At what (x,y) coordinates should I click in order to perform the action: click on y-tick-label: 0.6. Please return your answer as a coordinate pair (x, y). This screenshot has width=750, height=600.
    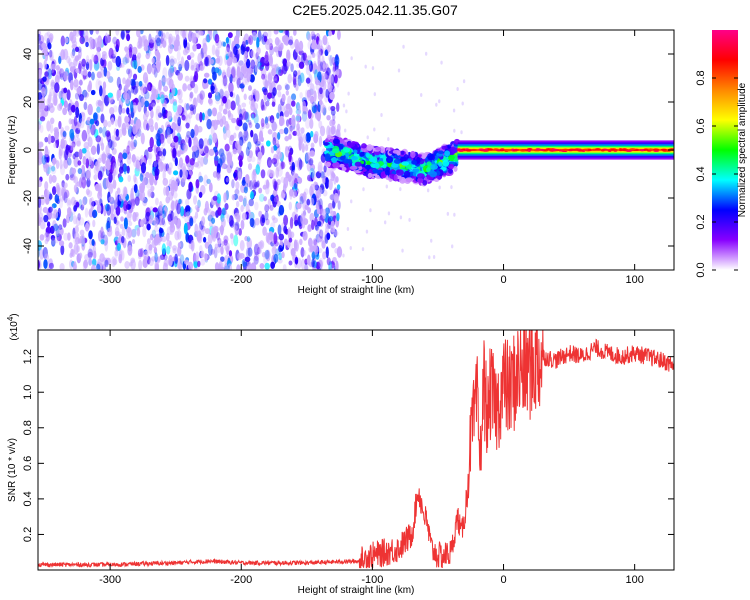
    Looking at the image, I should click on (28, 463).